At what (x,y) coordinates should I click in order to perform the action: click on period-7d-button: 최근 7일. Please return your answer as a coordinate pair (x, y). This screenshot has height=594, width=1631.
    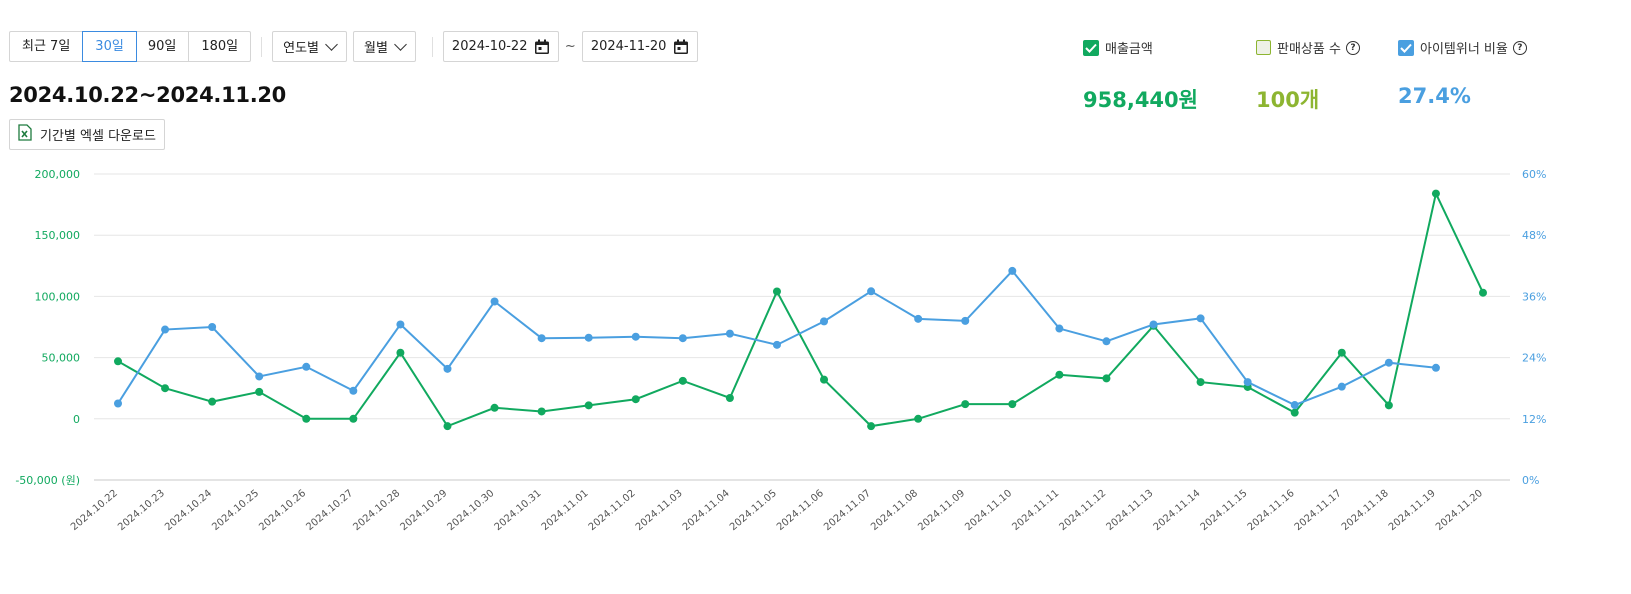
    Looking at the image, I should click on (47, 46).